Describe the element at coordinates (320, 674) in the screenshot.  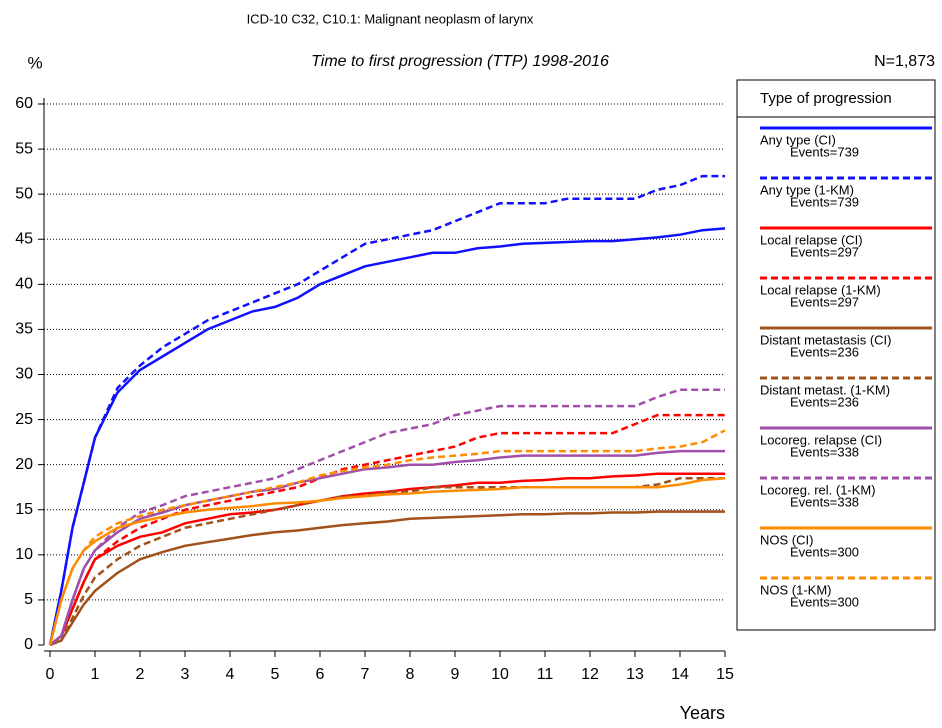
I see `x-tick-label: 6` at that location.